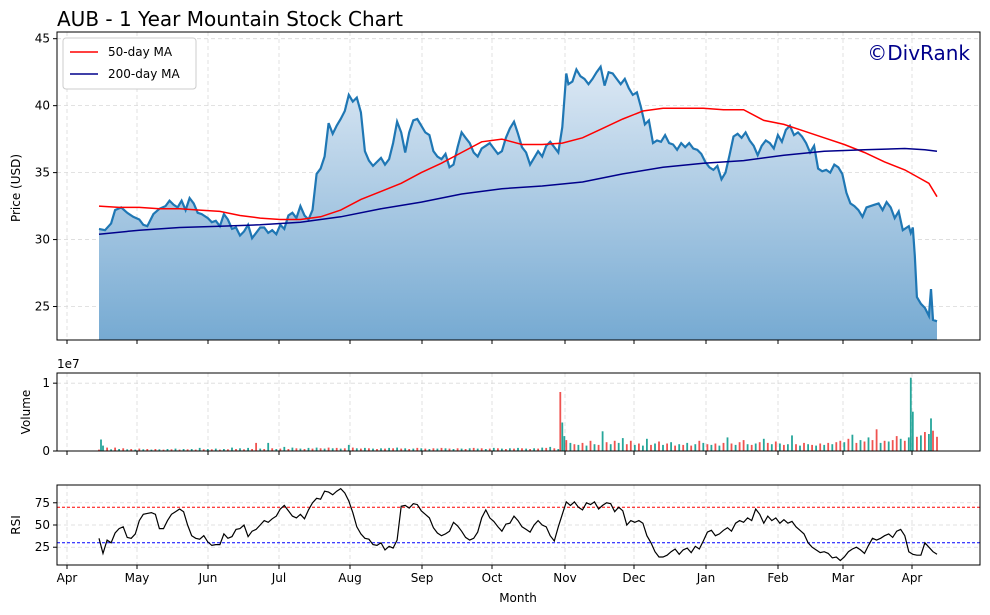 The width and height of the screenshot is (990, 615). I want to click on y-tick-label: 35, so click(42, 173).